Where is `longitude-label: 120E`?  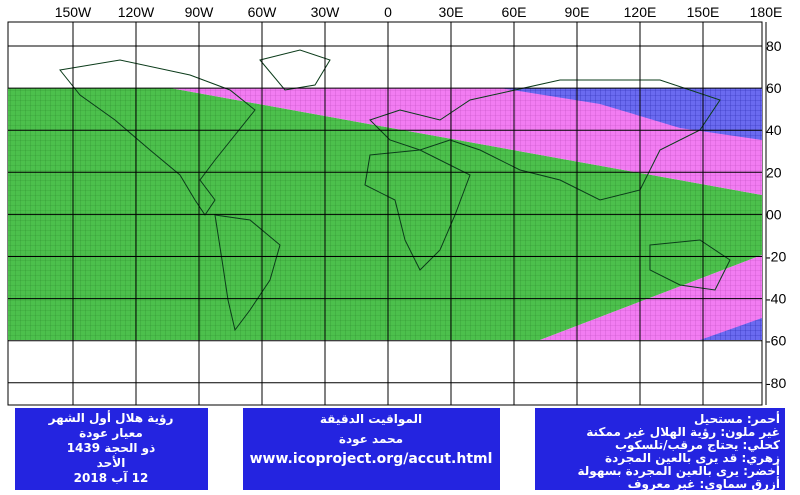 longitude-label: 120E is located at coordinates (640, 12).